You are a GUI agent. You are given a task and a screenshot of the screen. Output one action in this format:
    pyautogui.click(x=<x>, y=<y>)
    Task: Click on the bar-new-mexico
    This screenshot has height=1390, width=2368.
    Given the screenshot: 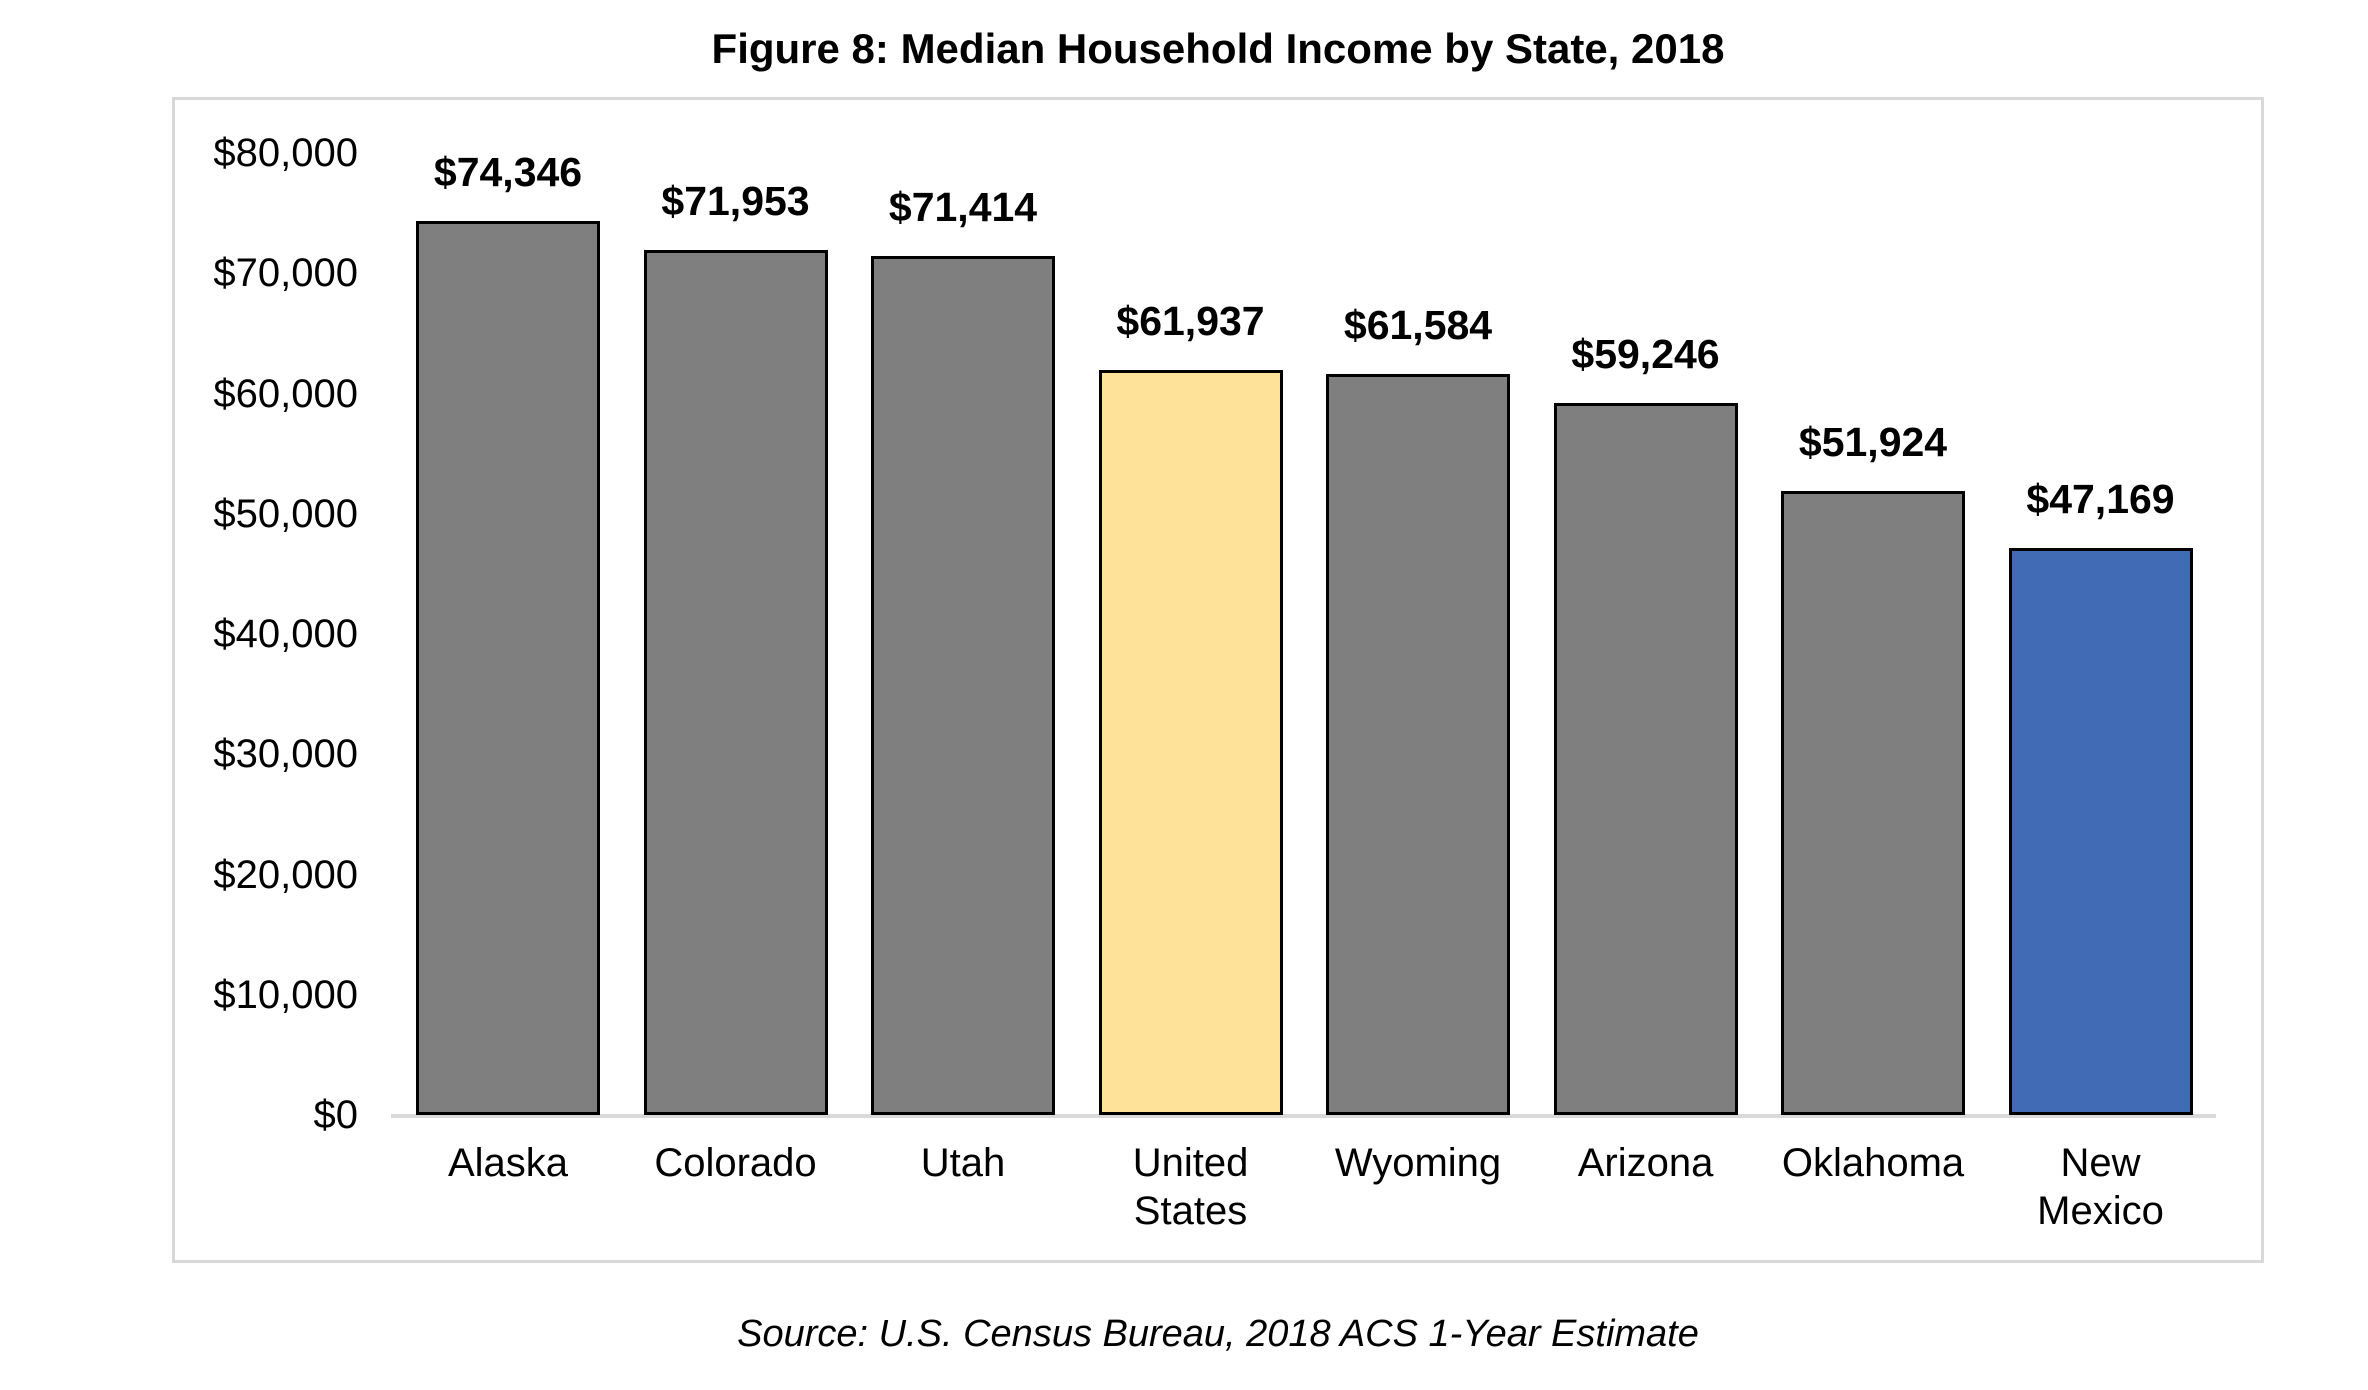 What is the action you would take?
    pyautogui.click(x=2100, y=831)
    